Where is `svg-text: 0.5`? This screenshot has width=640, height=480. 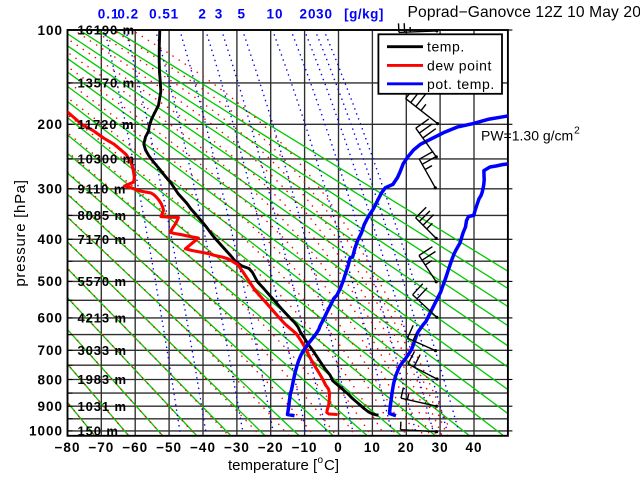 svg-text: 0.5 is located at coordinates (160, 13).